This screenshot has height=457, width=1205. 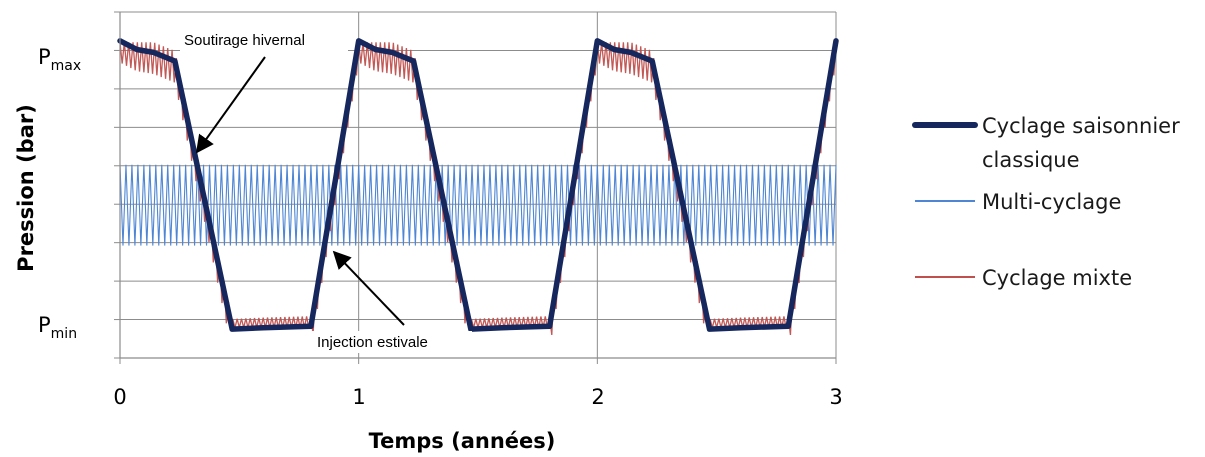 What do you see at coordinates (597, 397) in the screenshot?
I see `x-tick-label: 2` at bounding box center [597, 397].